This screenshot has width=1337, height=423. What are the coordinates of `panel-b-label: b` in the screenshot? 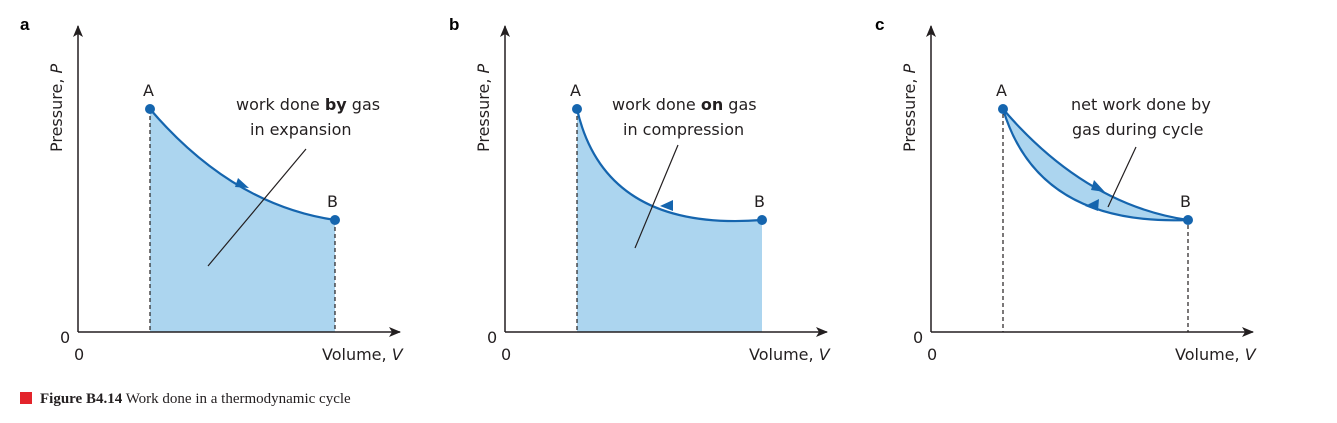 It's located at (454, 24).